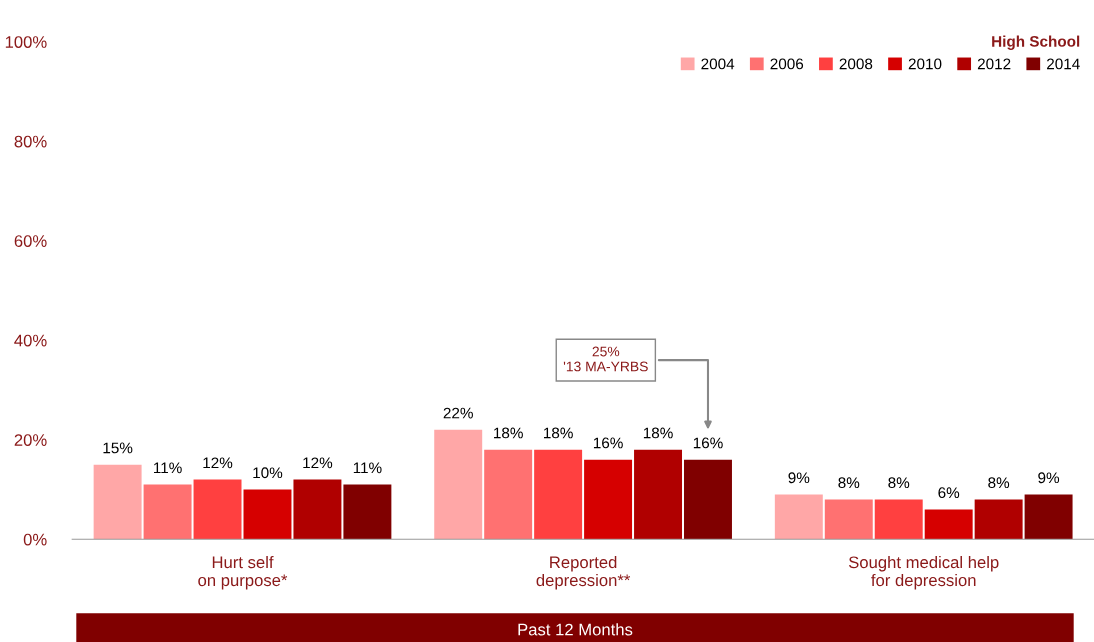 The height and width of the screenshot is (642, 1094). What do you see at coordinates (35, 539) in the screenshot?
I see `y-tick-label: 0%` at bounding box center [35, 539].